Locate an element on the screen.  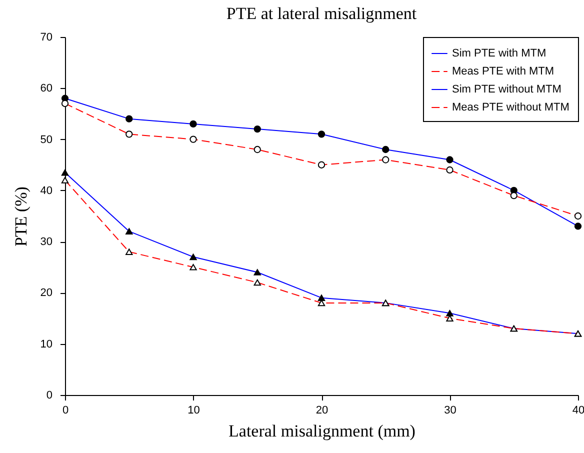
x-tick-label: 30 is located at coordinates (450, 410).